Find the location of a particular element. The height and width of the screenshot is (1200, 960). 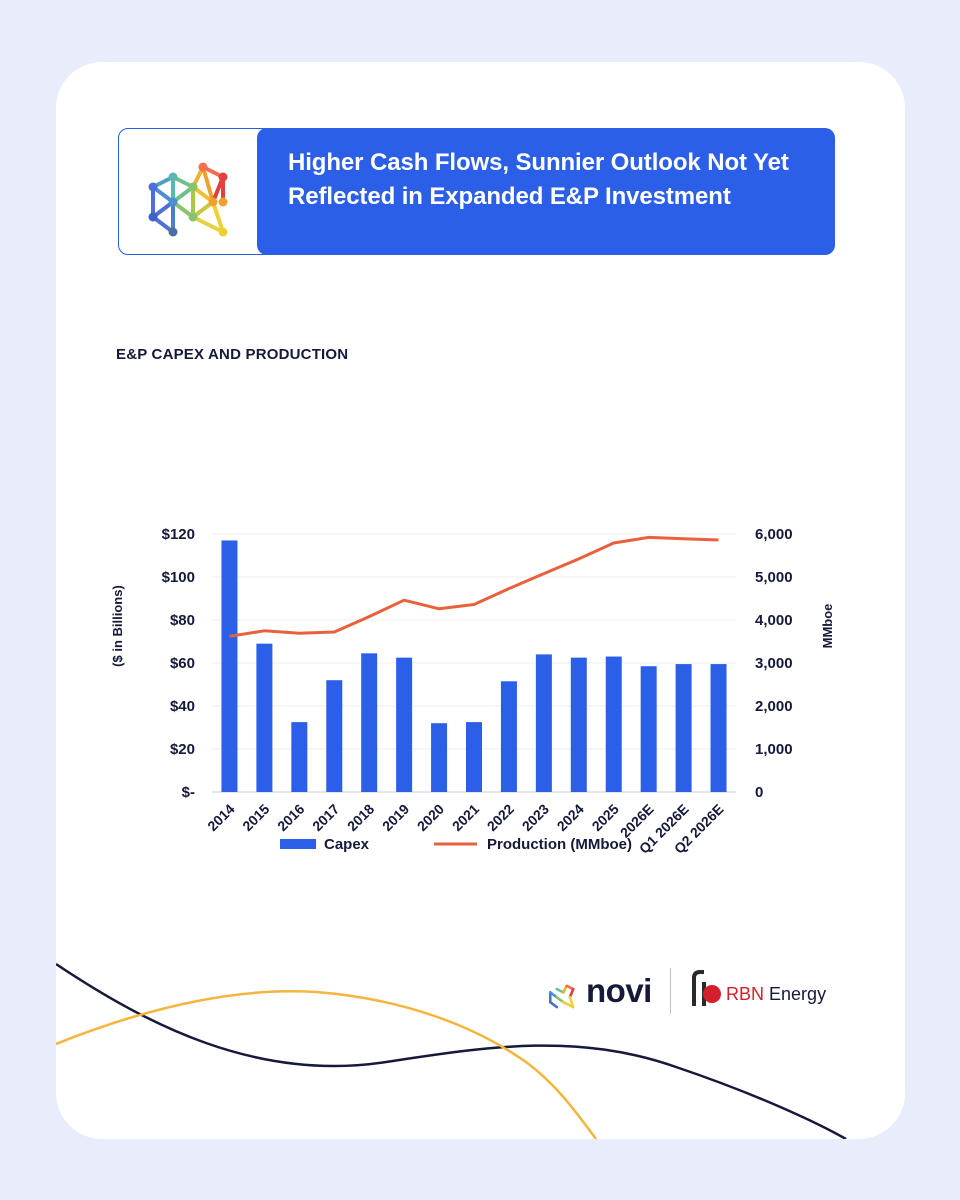

y-tick-label-left: $100 is located at coordinates (178, 577).